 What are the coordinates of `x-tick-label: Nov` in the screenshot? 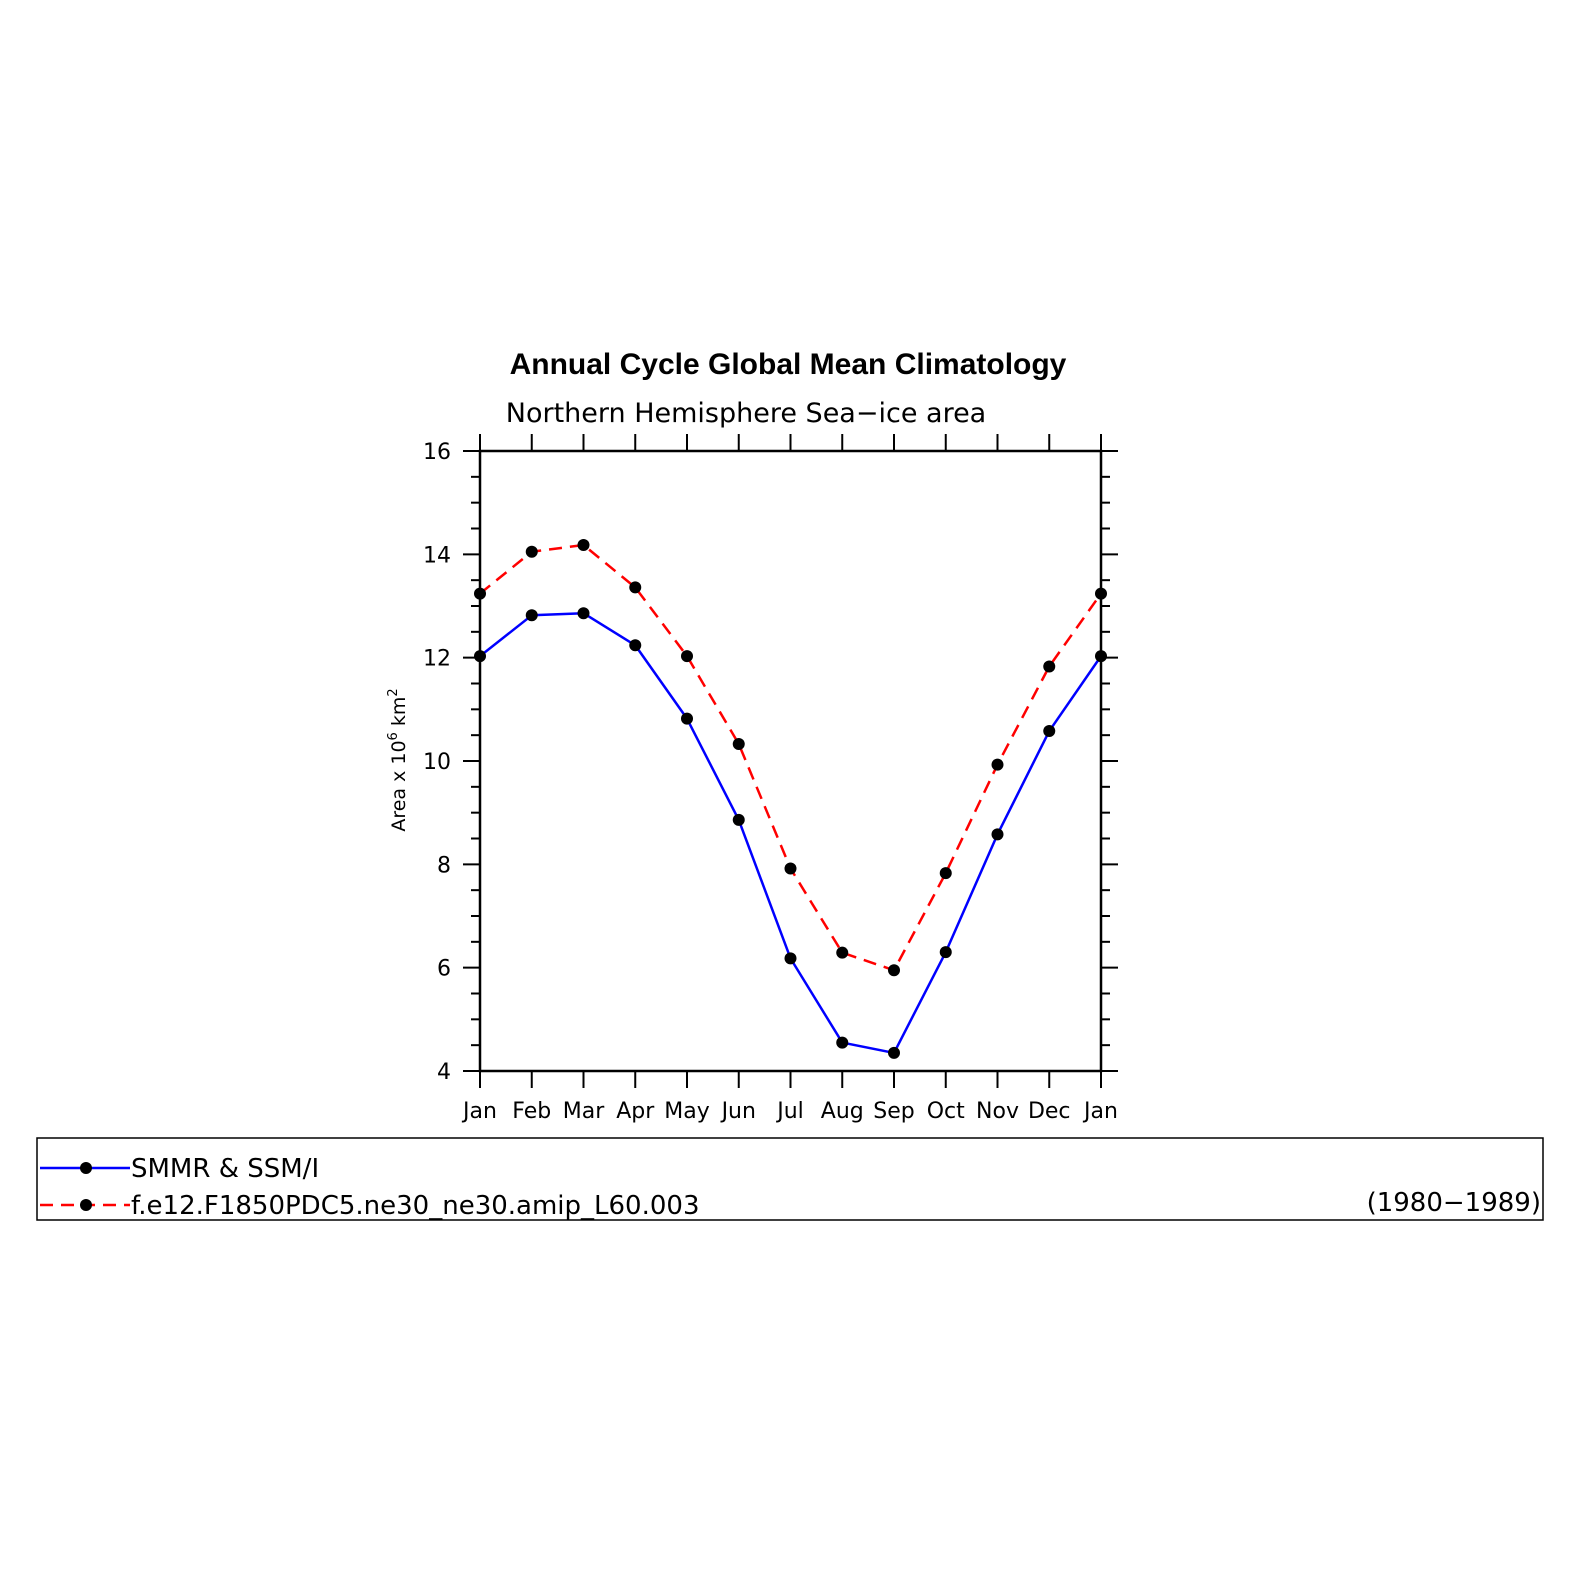 It's located at (997, 1111).